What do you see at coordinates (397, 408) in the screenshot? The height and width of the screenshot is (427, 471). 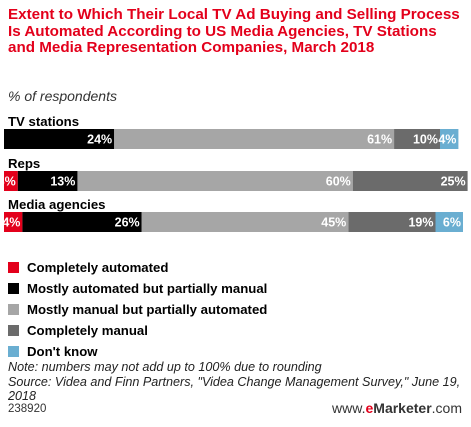 I see `emarketer-logo: www.eMarketer.com` at bounding box center [397, 408].